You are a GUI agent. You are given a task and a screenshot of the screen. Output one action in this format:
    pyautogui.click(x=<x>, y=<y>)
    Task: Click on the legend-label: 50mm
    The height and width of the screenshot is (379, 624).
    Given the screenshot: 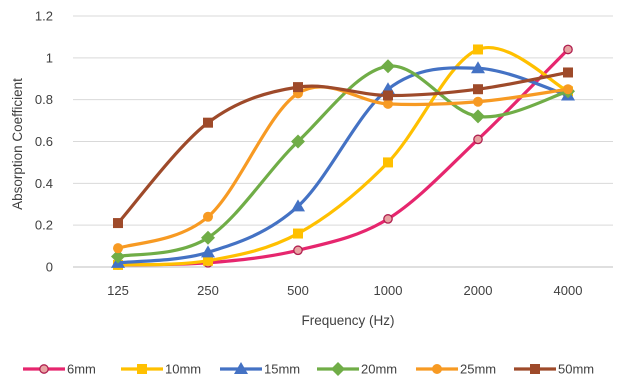 What is the action you would take?
    pyautogui.click(x=576, y=369)
    